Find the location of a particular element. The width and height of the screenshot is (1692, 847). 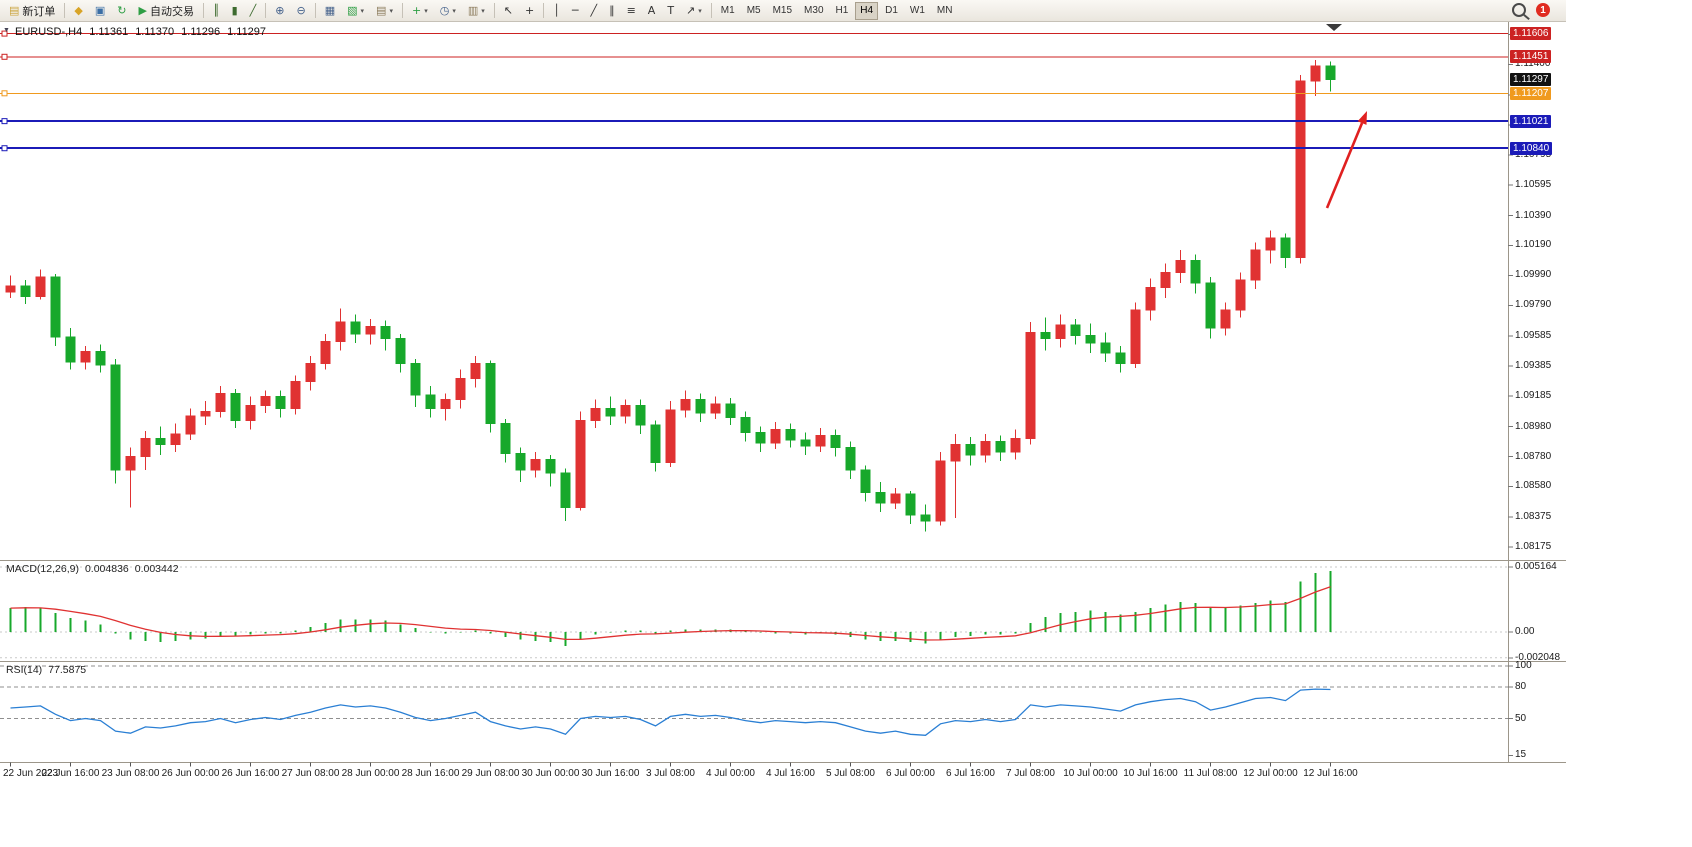

text-button: A is located at coordinates (652, 11).